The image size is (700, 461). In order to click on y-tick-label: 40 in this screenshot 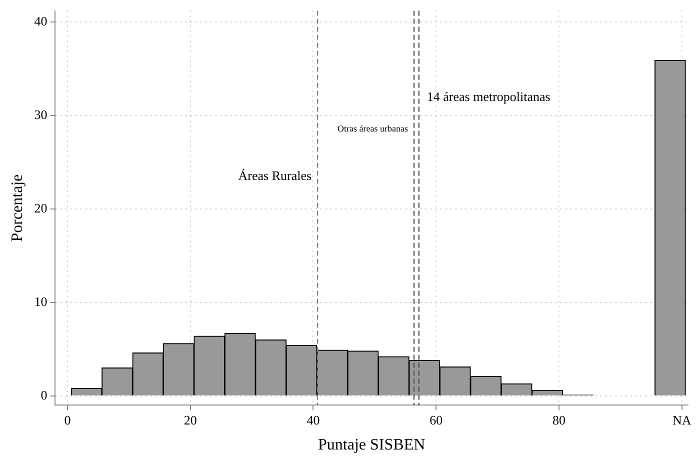, I will do `click(41, 20)`.